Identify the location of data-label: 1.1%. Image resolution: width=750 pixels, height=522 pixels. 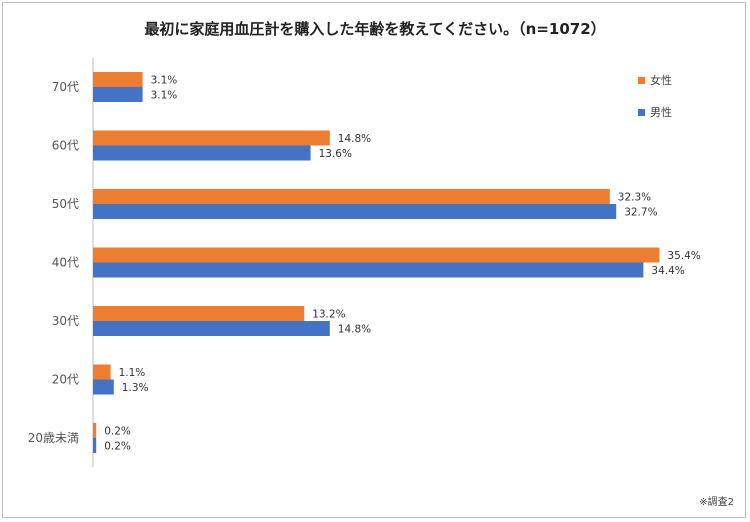
(132, 373).